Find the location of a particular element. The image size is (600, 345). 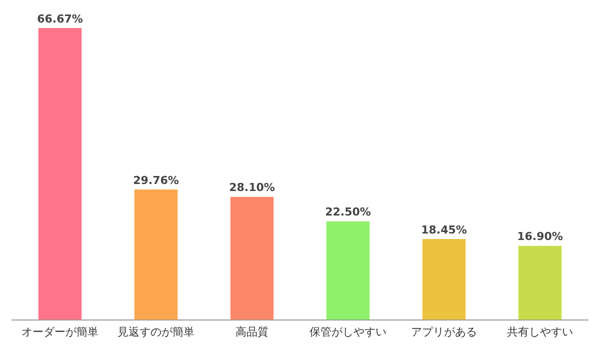

data-label: 66.67% is located at coordinates (60, 19).